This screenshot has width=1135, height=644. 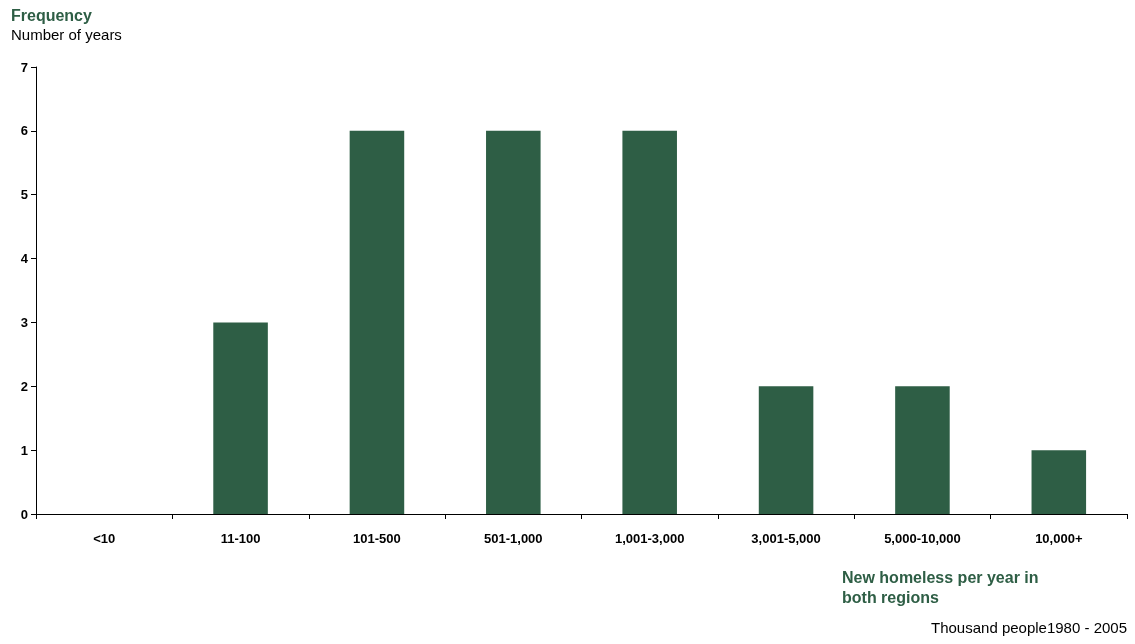 What do you see at coordinates (24, 131) in the screenshot?
I see `y-tick-label: 6` at bounding box center [24, 131].